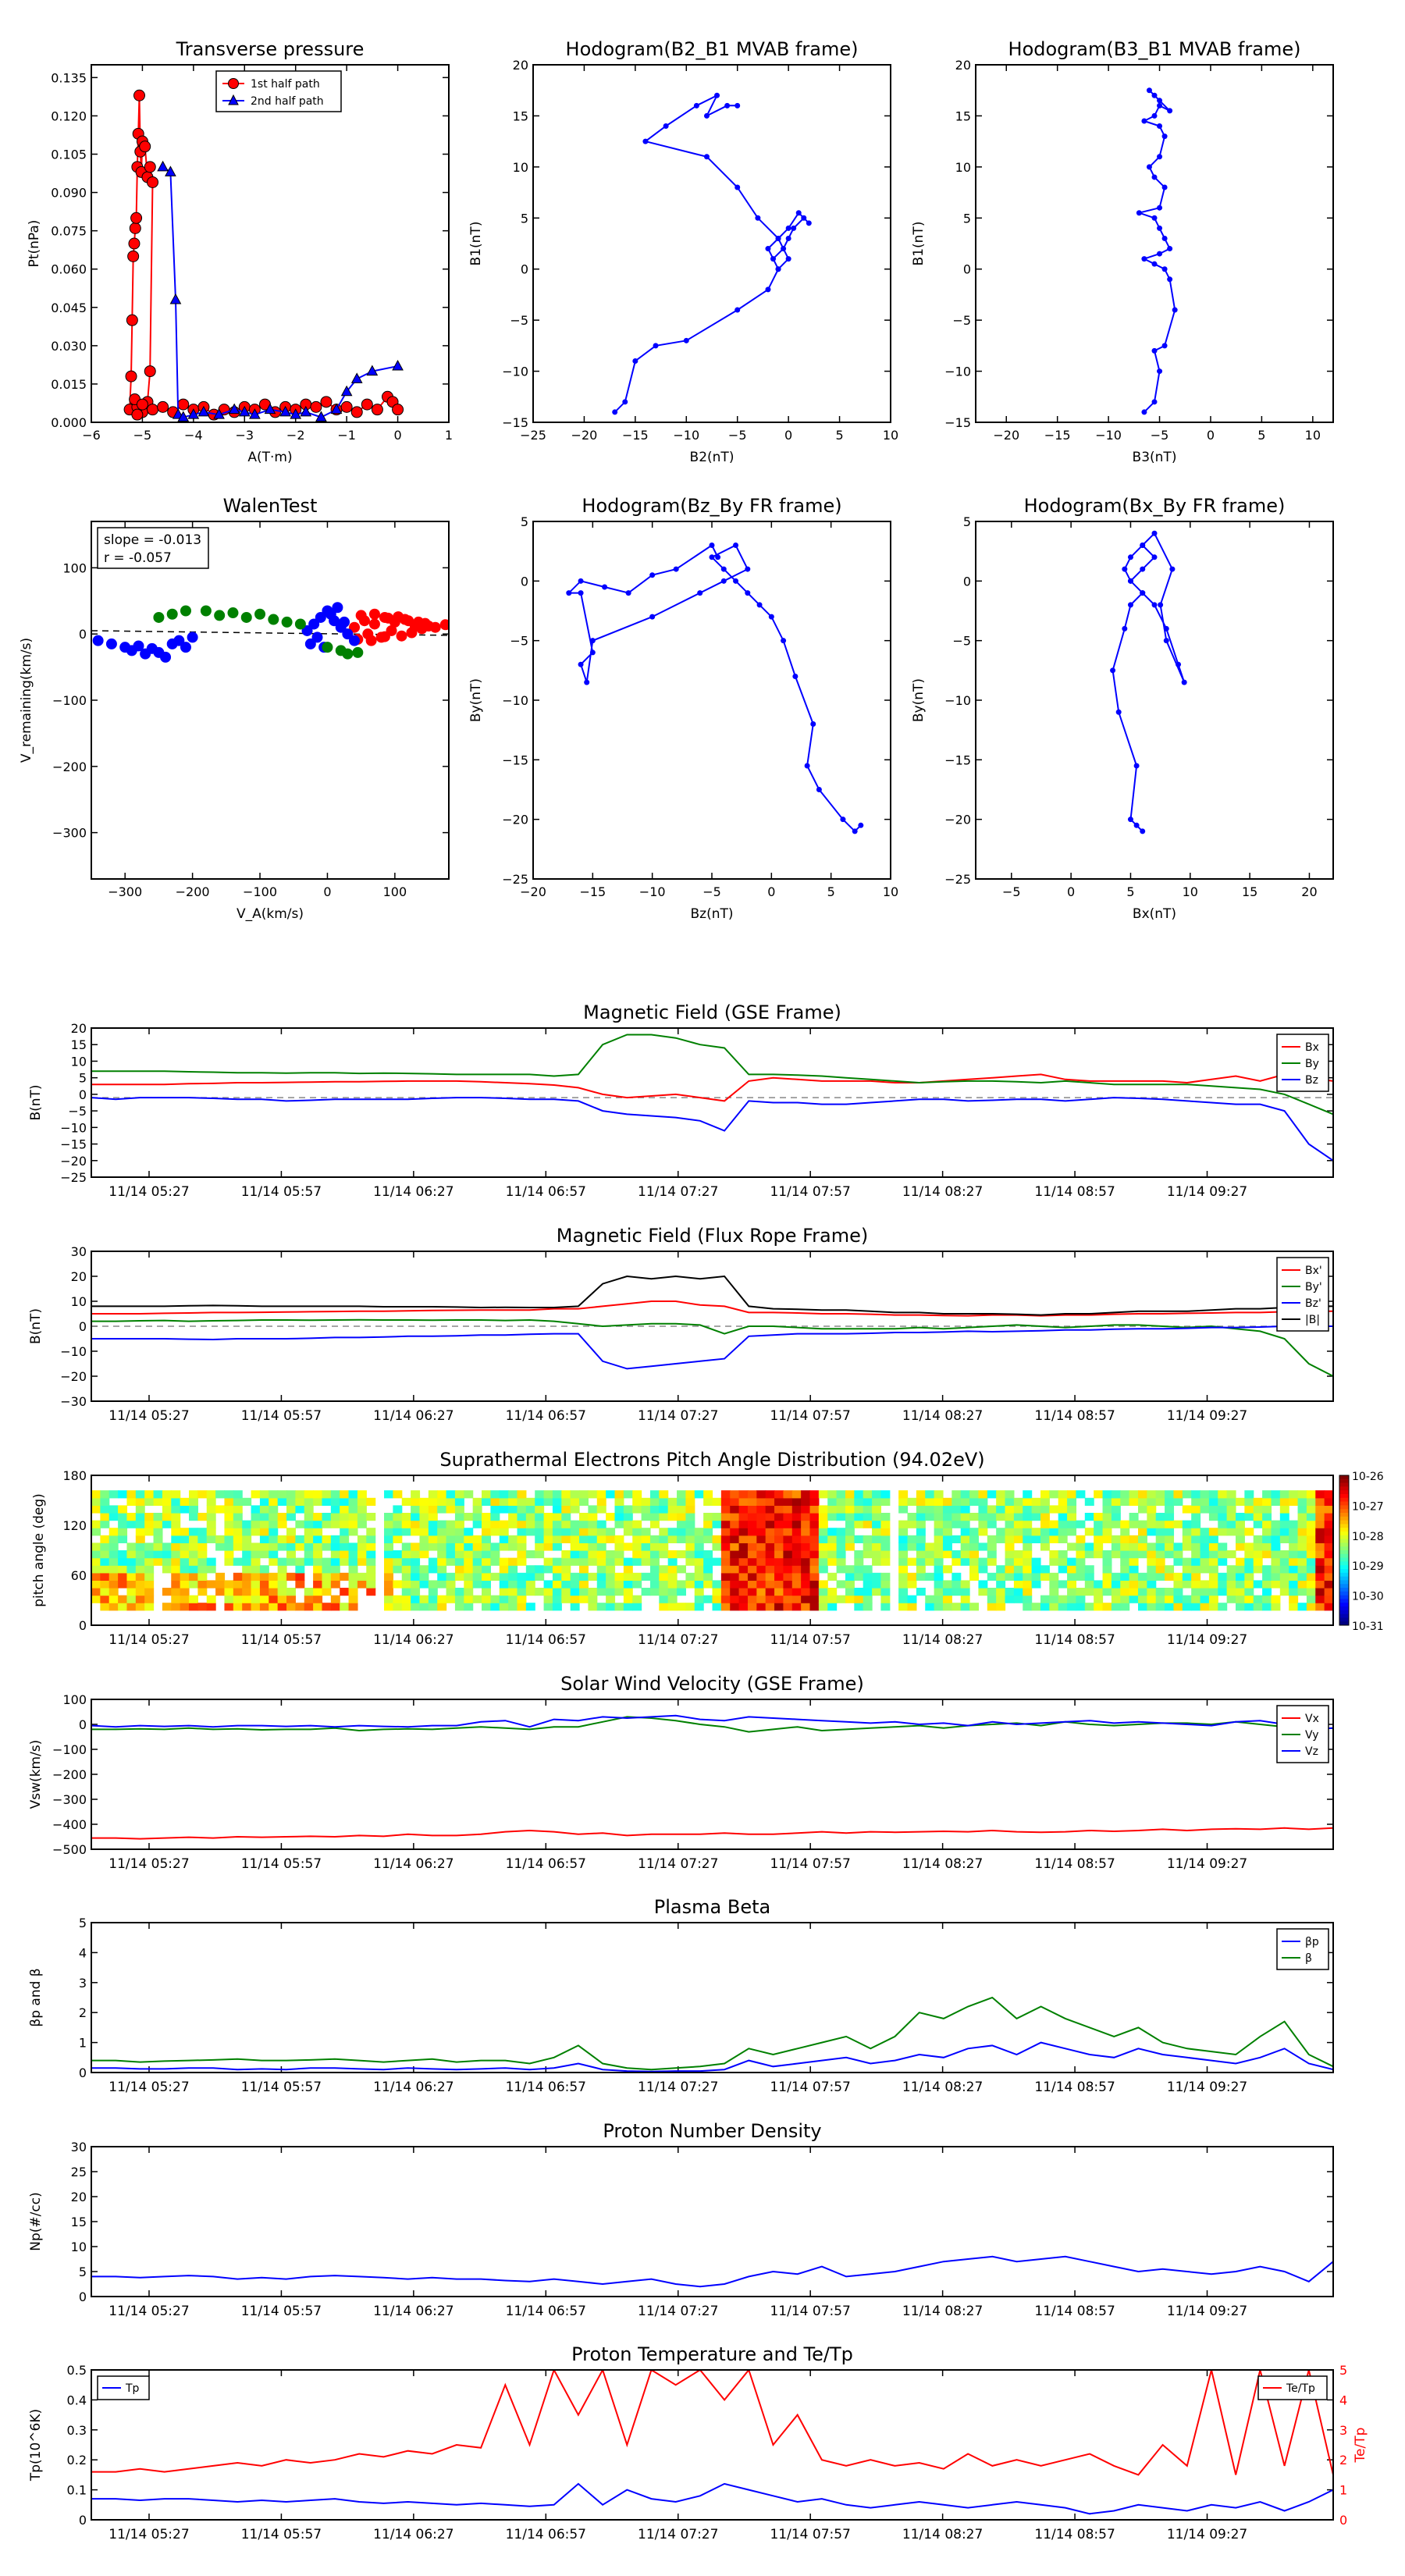 This screenshot has height=2576, width=1405. What do you see at coordinates (592, 891) in the screenshot?
I see `x-tick-label: −15` at bounding box center [592, 891].